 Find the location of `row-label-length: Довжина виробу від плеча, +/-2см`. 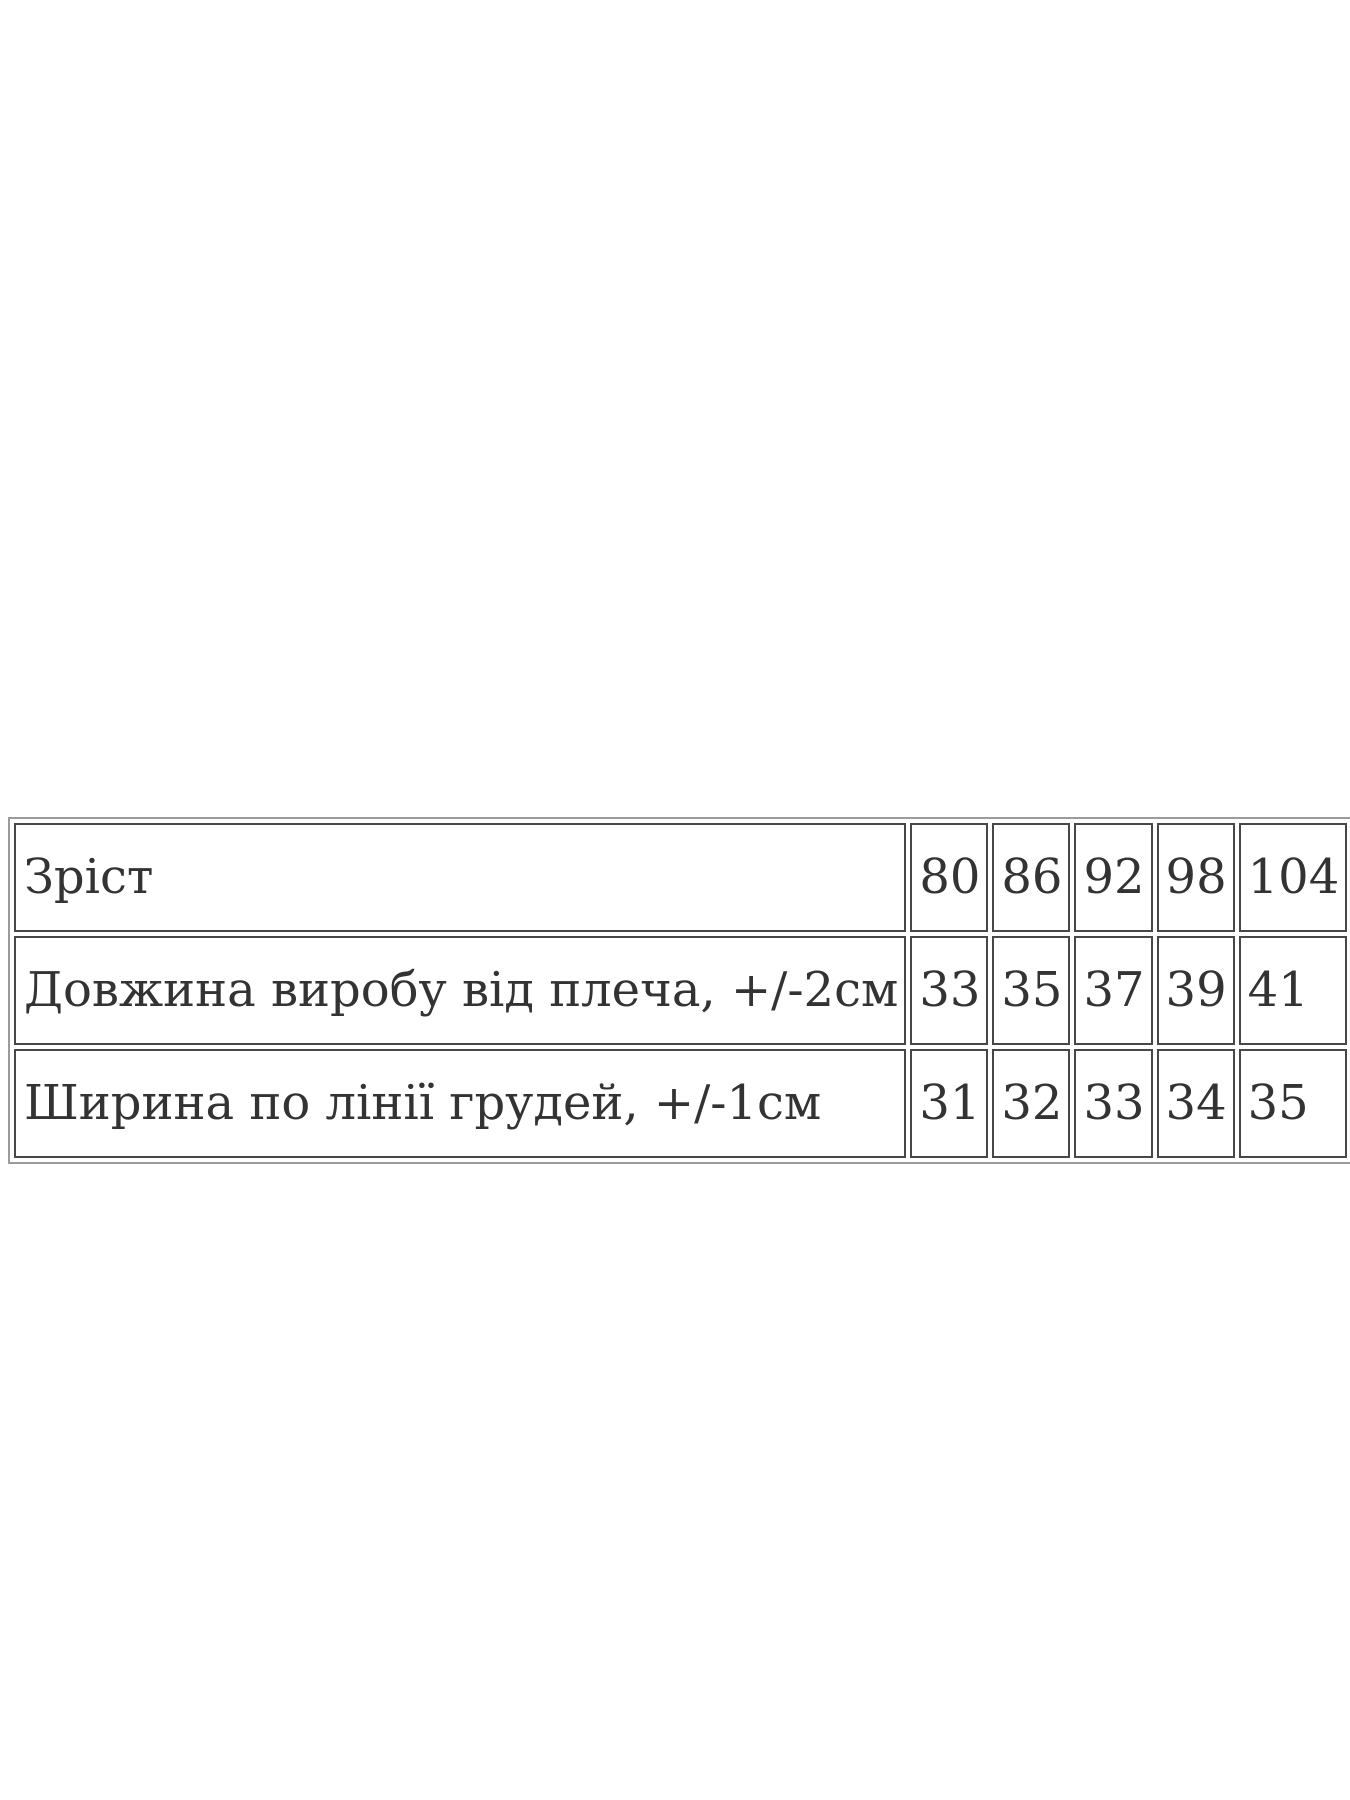

row-label-length: Довжина виробу від плеча, +/-2см is located at coordinates (460, 990).